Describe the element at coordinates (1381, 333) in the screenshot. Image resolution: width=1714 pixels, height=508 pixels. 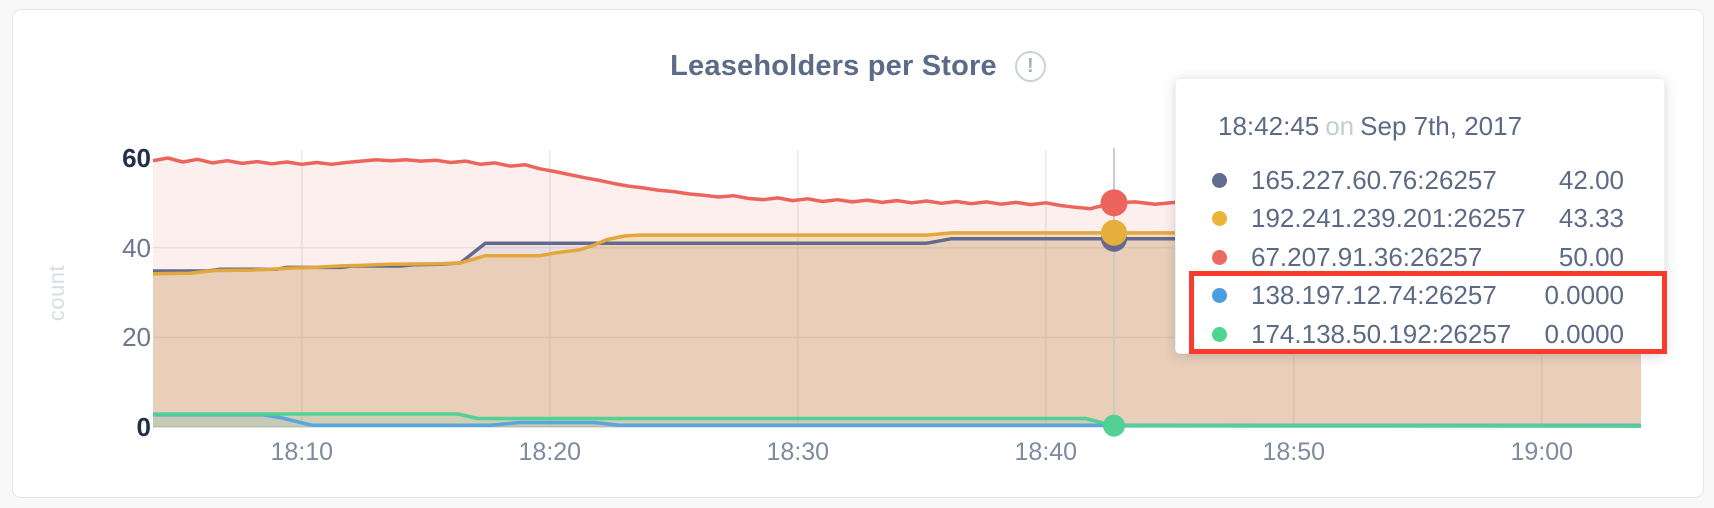
I see `tooltip-series-label: 174.138.50.192:26257` at that location.